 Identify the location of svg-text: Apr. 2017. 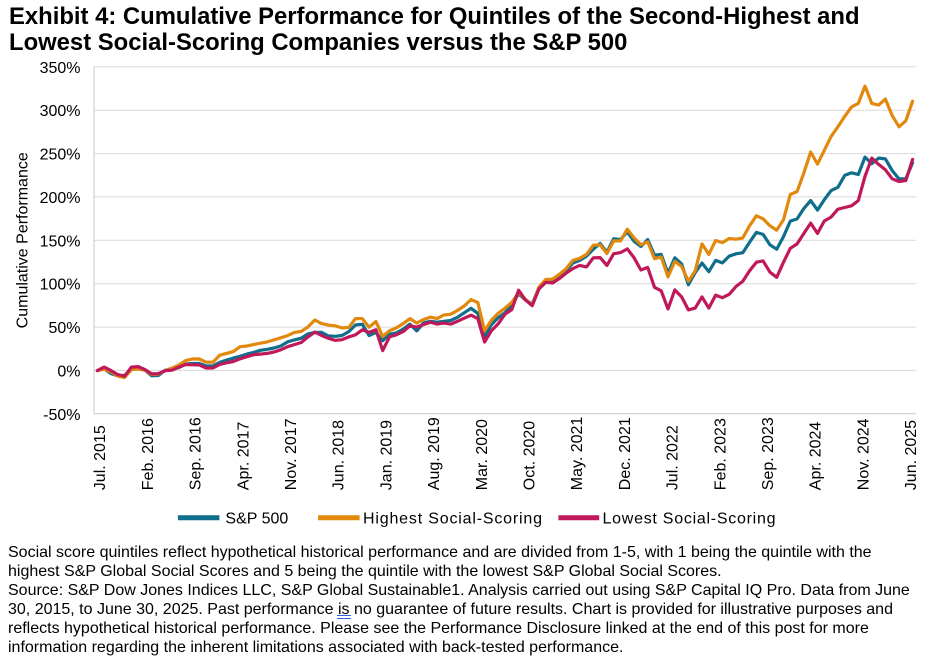
(243, 456).